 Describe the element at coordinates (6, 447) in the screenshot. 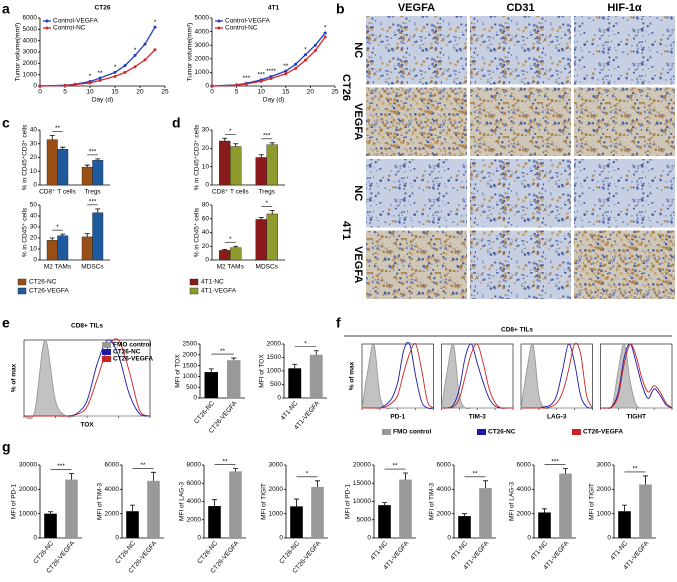

I see `panel-label: g` at that location.